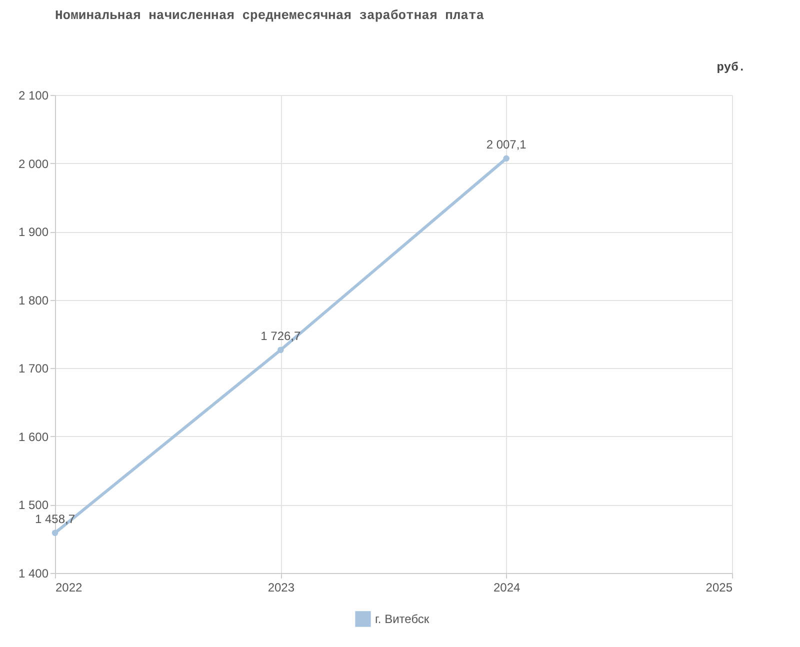  I want to click on chart-title: Номинальная начисленная среднемесячная заработная плата, so click(269, 15).